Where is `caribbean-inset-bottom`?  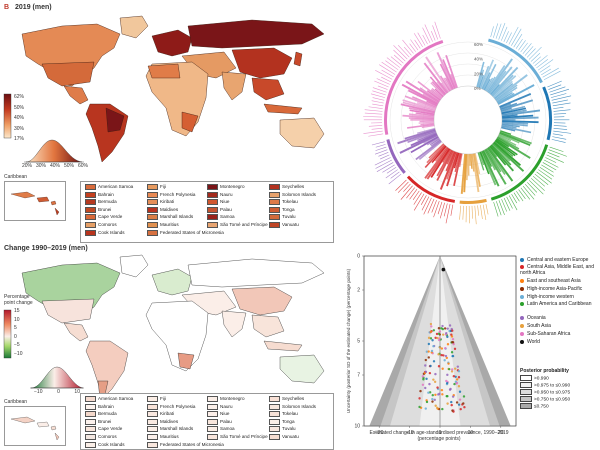
caribbean-inset-bottom is located at coordinates (35, 426).